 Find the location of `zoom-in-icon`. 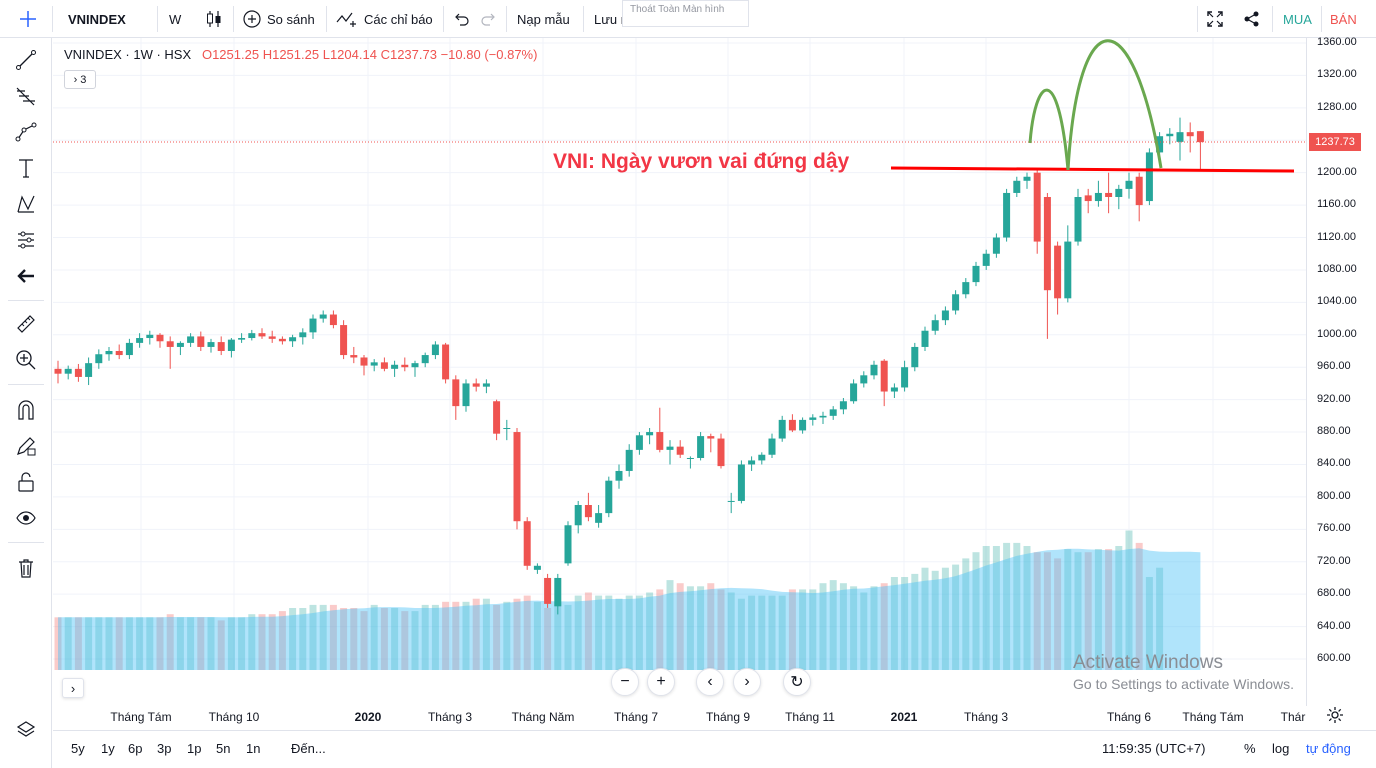

zoom-in-icon is located at coordinates (26, 360).